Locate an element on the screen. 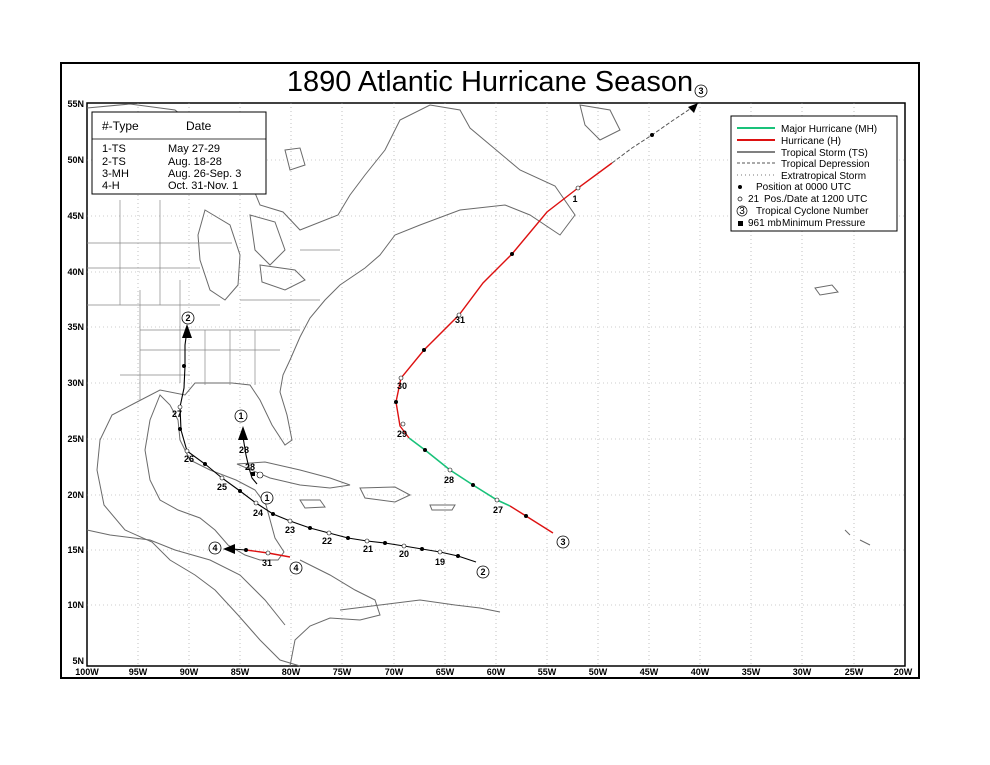 The height and width of the screenshot is (765, 990). date-label: 1 is located at coordinates (574, 199).